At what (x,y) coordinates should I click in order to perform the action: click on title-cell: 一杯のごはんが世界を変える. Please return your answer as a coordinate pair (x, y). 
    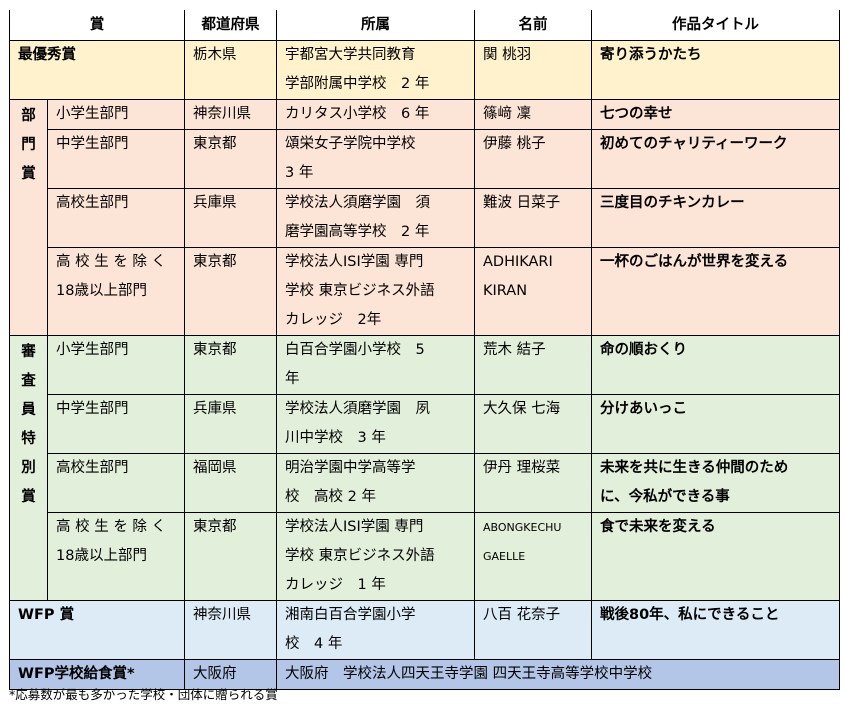
    Looking at the image, I should click on (715, 291).